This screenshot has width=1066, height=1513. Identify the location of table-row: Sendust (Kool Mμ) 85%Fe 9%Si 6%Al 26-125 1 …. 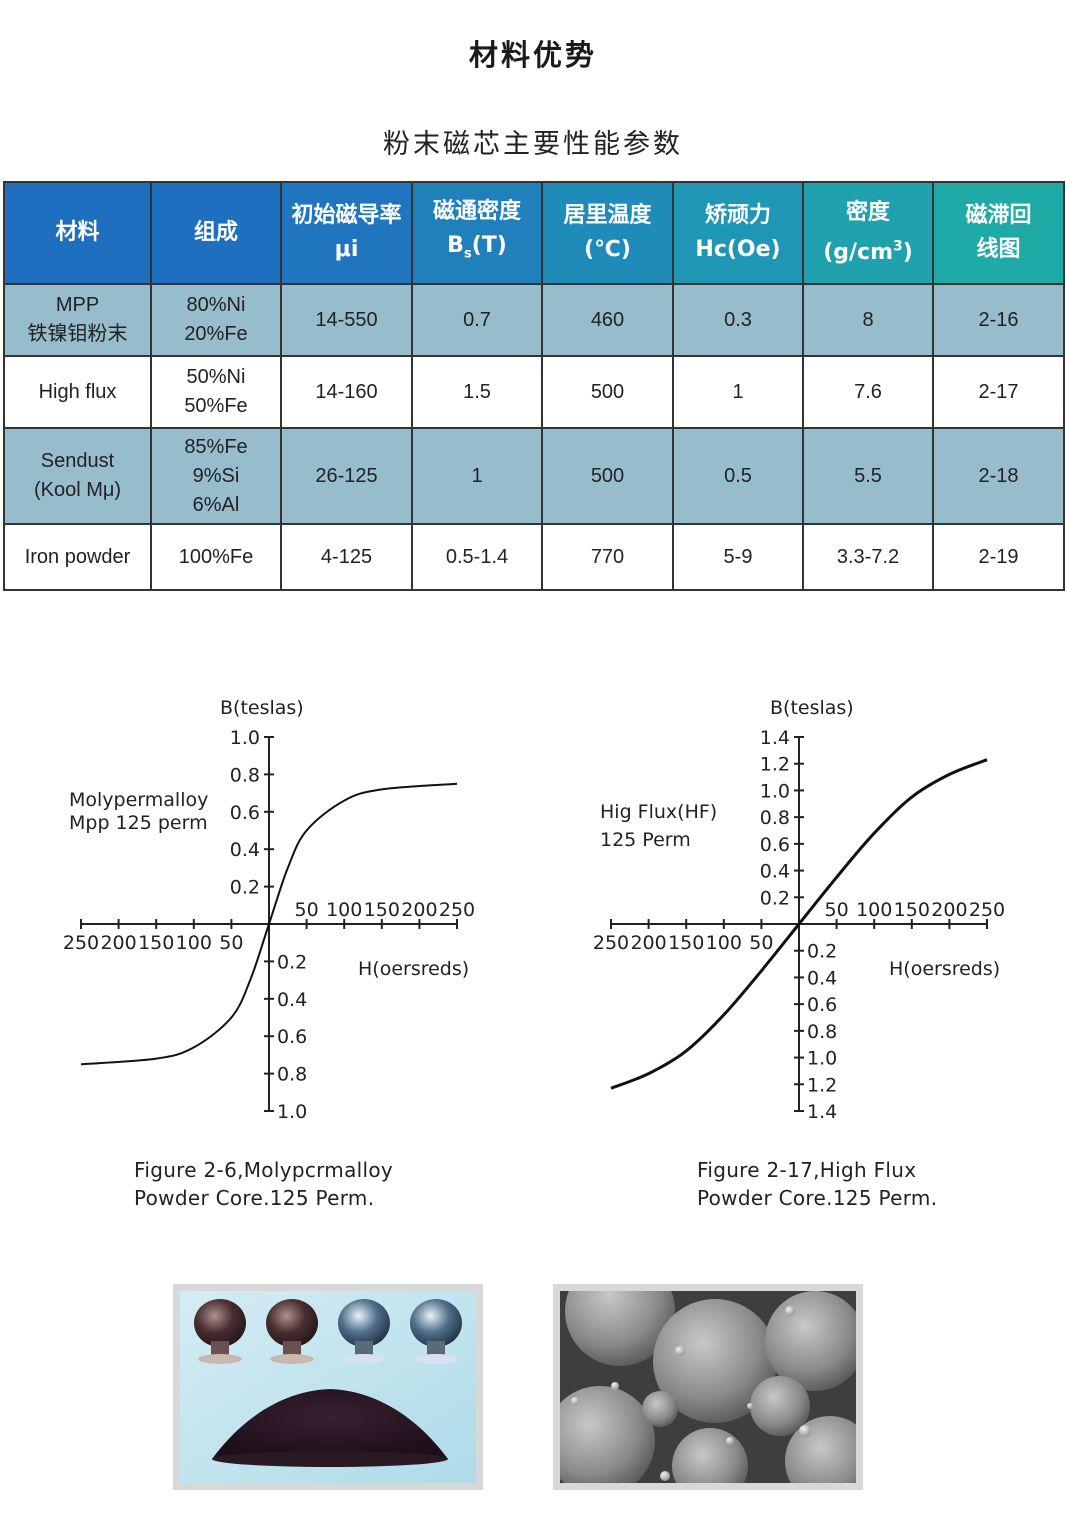
(534, 476).